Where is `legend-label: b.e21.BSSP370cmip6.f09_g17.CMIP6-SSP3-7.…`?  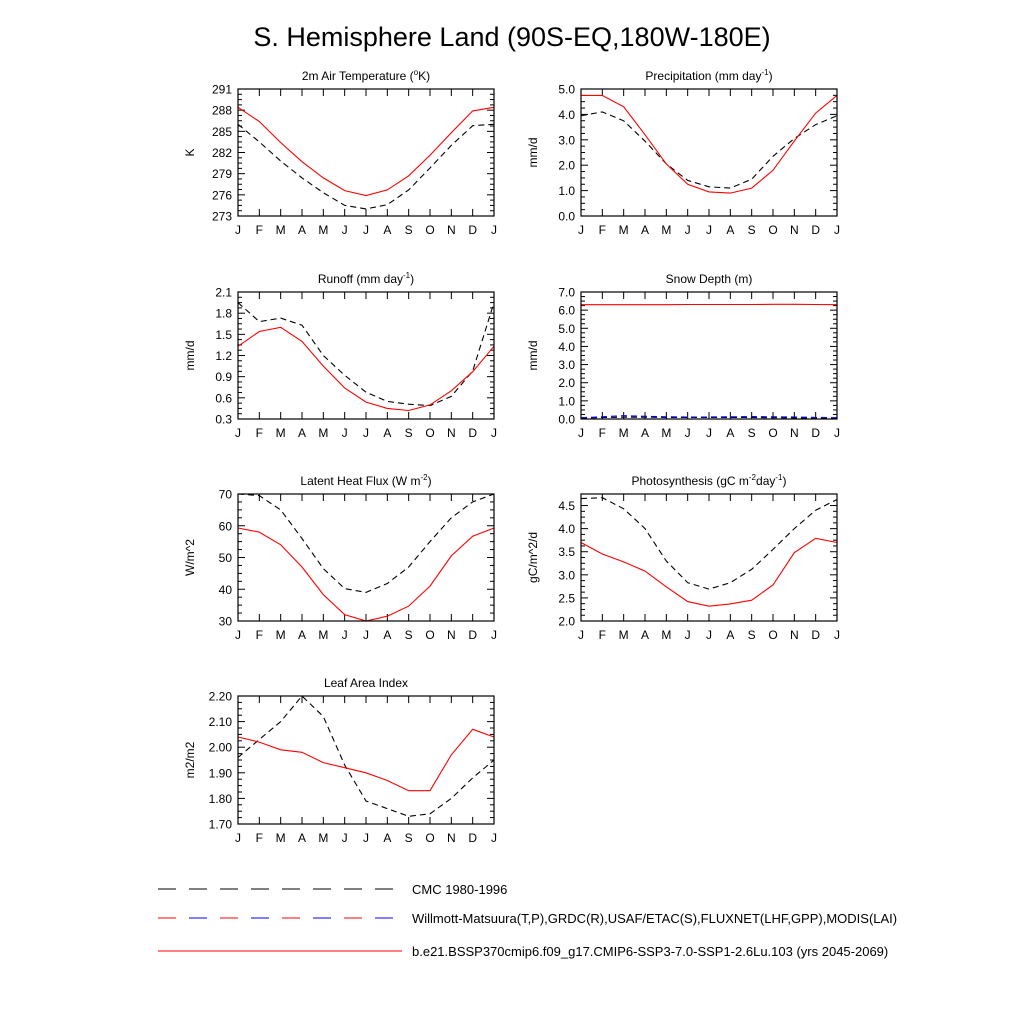
legend-label: b.e21.BSSP370cmip6.f09_g17.CMIP6-SSP3-7.… is located at coordinates (650, 951).